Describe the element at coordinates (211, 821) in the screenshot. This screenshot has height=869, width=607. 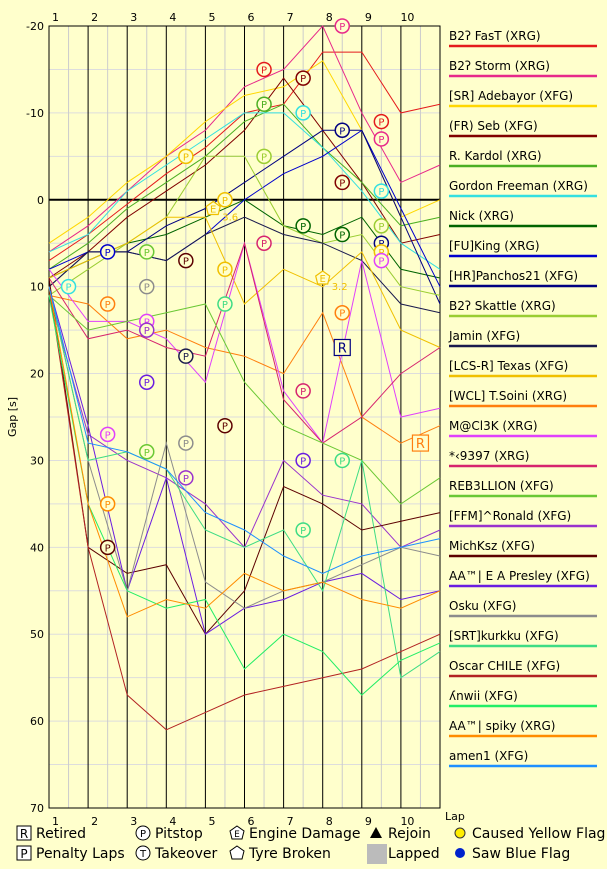
I see `x-tick-label-bottom: 5` at that location.